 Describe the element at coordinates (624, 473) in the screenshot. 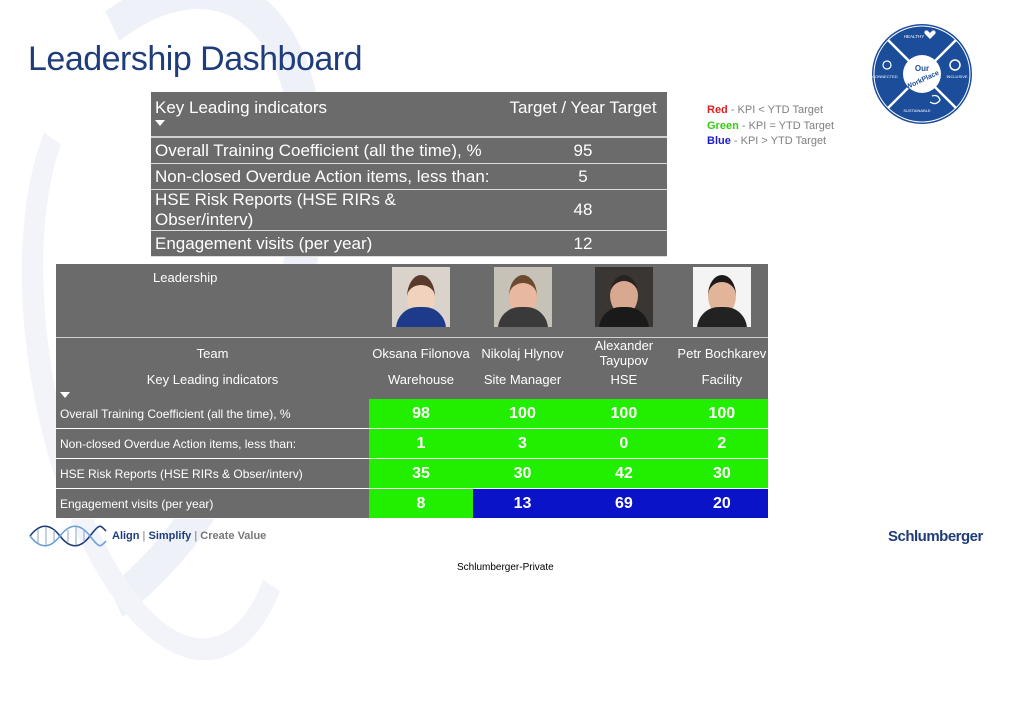

I see `kpi-value: 42` at that location.